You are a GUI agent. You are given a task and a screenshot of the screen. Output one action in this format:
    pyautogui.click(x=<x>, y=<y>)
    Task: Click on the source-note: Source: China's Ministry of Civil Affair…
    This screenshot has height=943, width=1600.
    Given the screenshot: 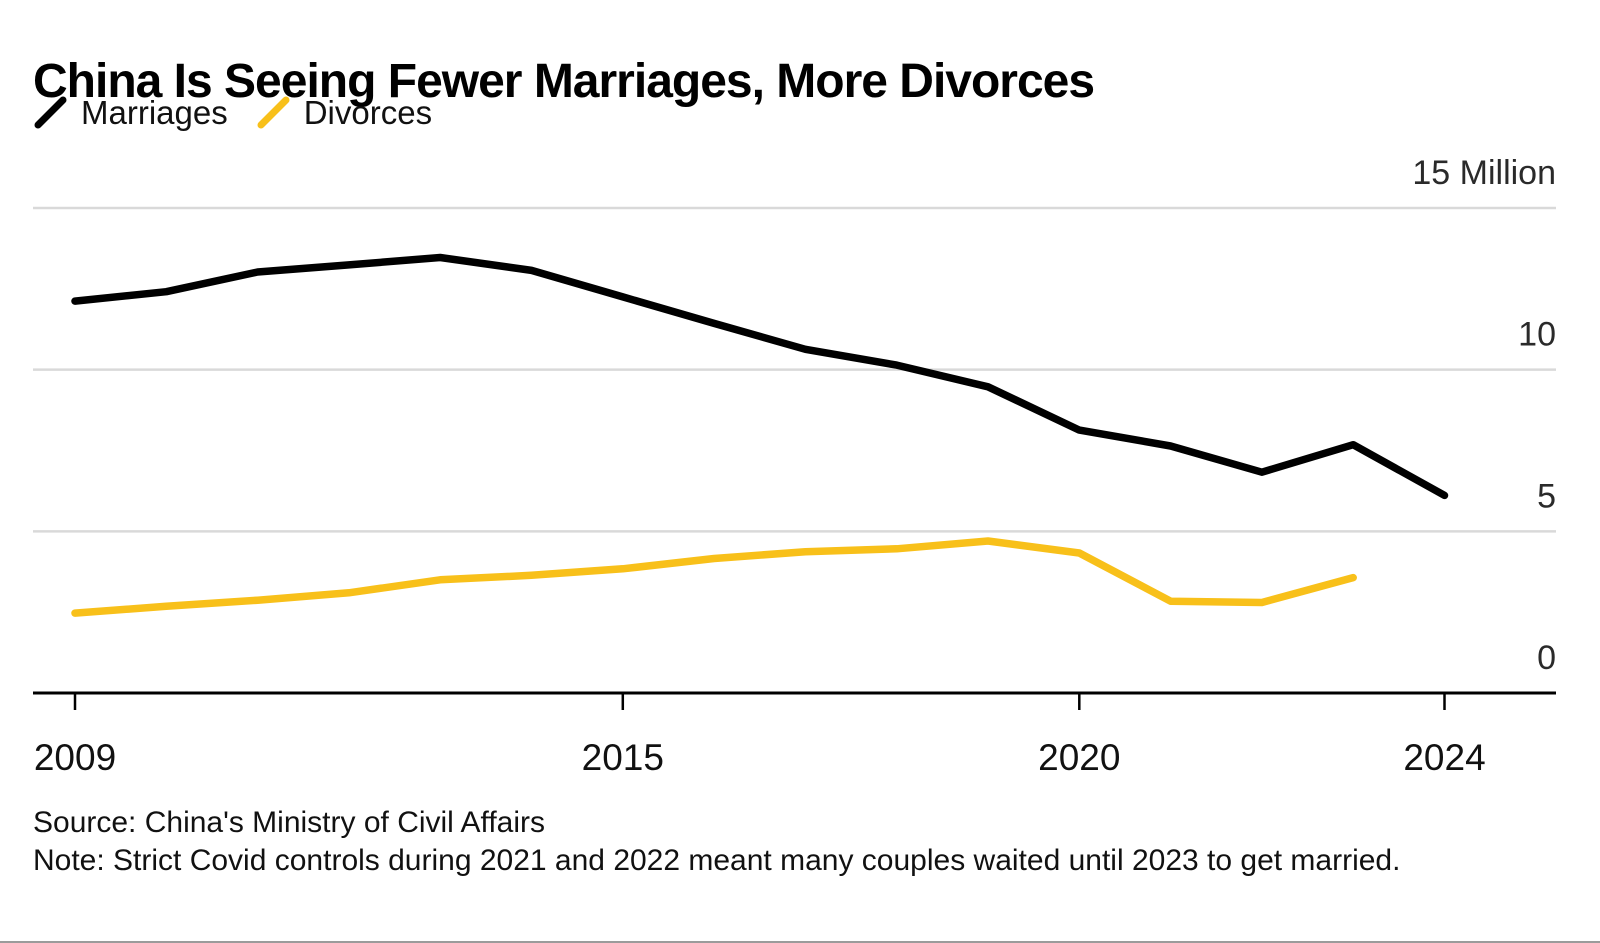 What is the action you would take?
    pyautogui.click(x=289, y=822)
    